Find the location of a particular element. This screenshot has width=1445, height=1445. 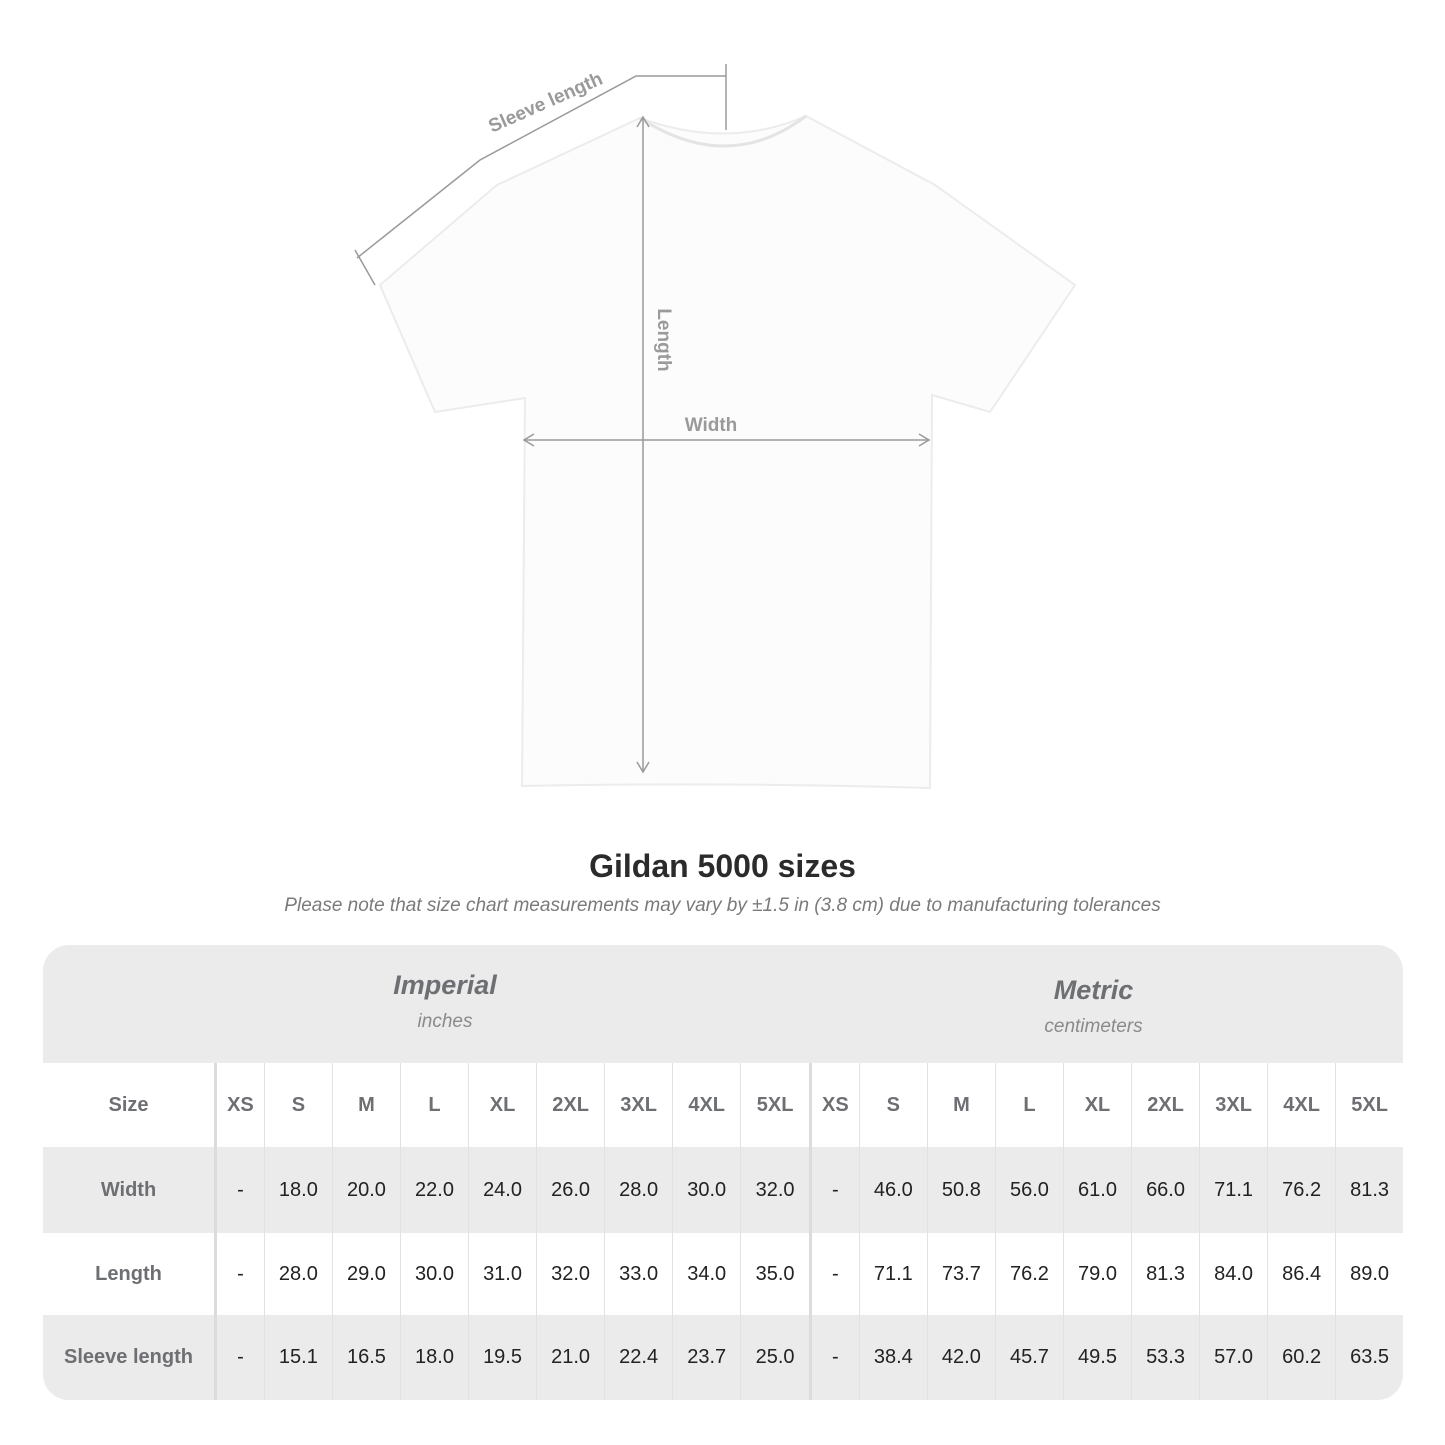

length-arrow-top is located at coordinates (643, 121).